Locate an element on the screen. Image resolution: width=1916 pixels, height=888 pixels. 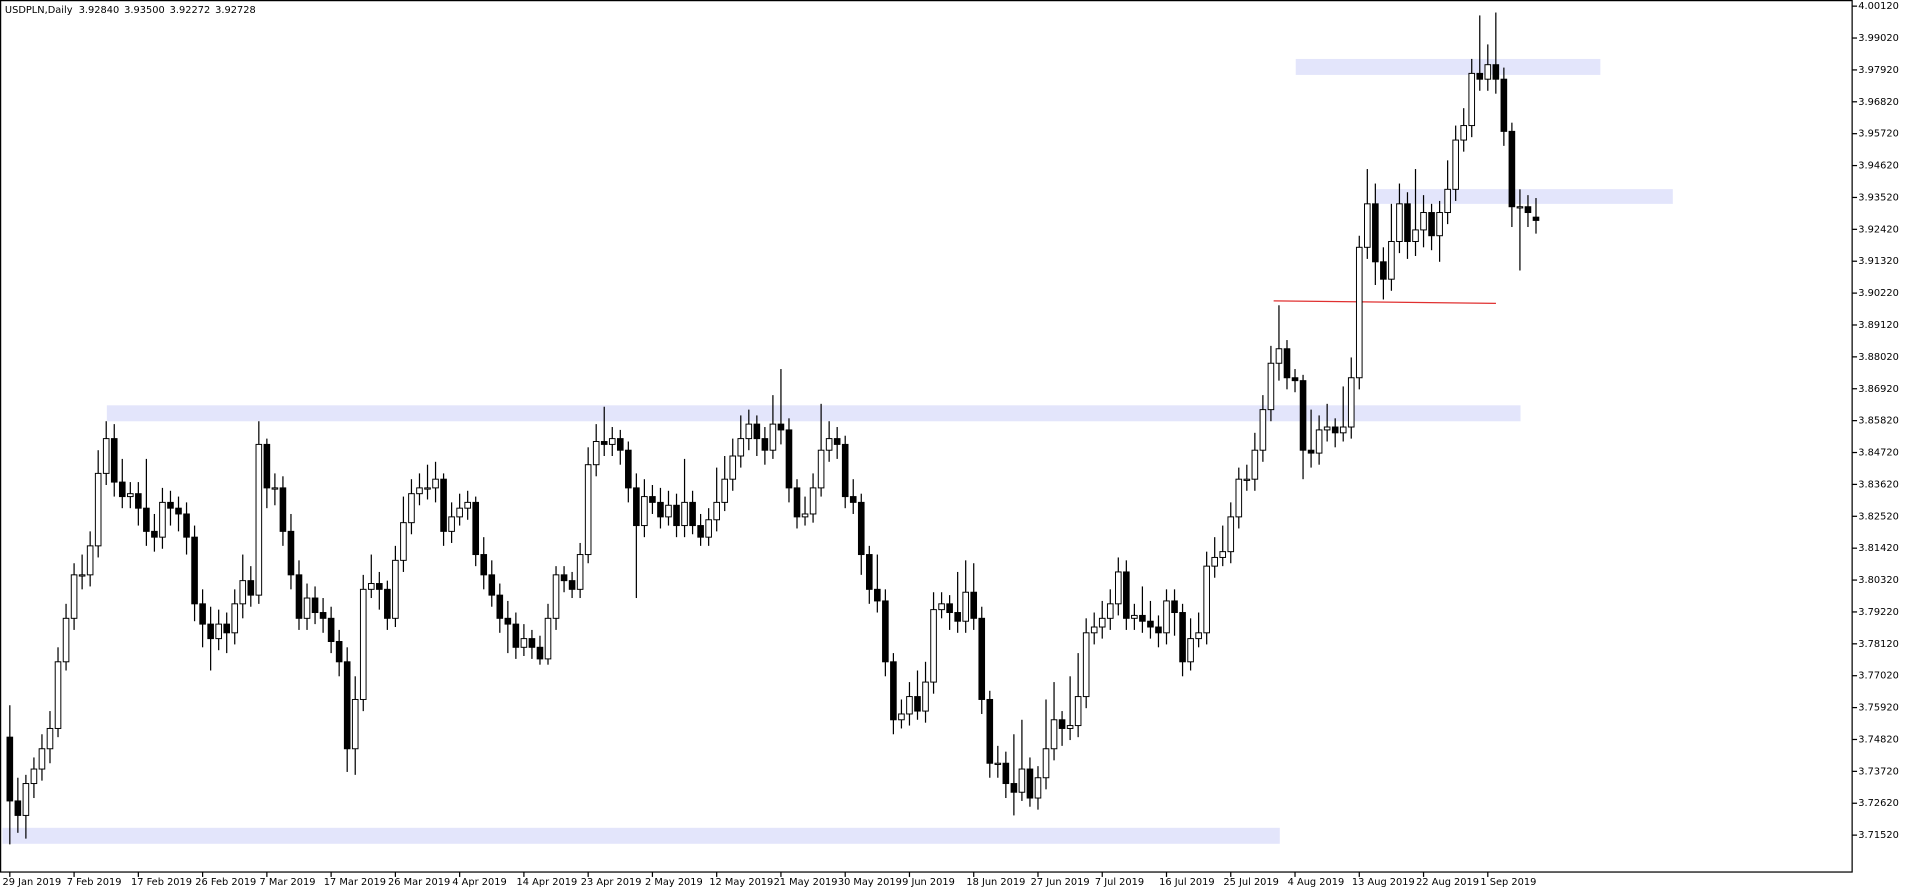
header-value: 3.93500 is located at coordinates (144, 10).